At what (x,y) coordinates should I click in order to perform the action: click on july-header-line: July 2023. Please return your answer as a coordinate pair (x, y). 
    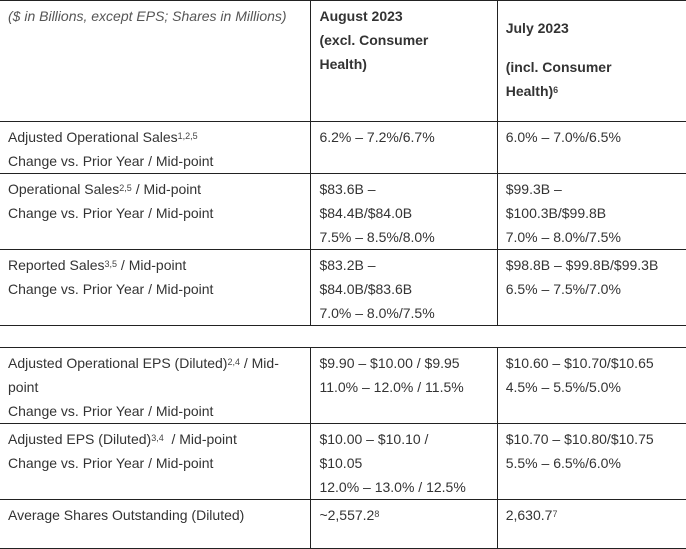
    Looking at the image, I should click on (537, 28).